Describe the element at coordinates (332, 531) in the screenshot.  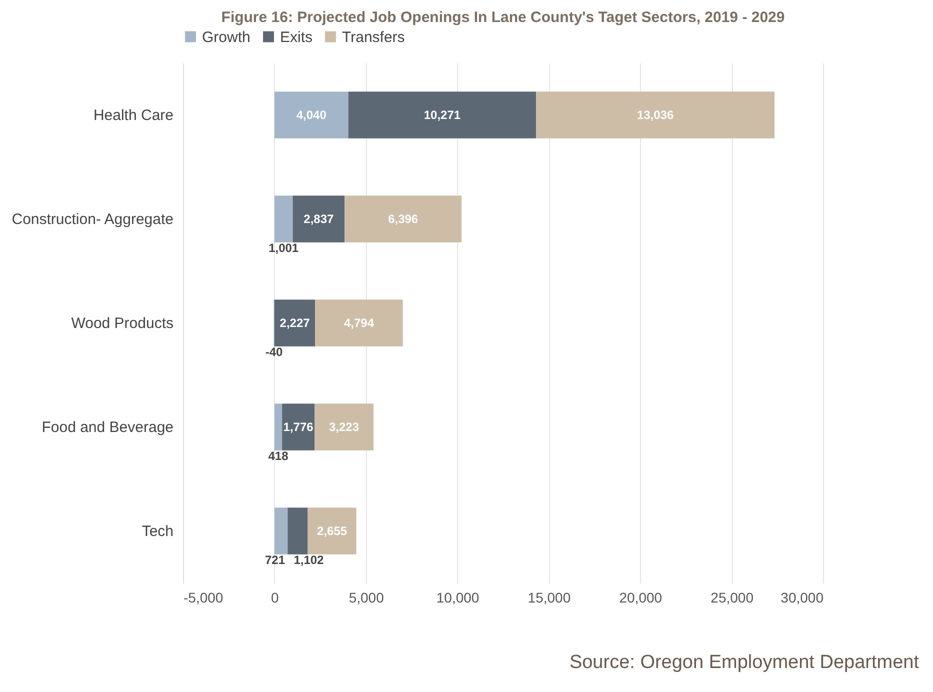
I see `data-label: 2,655` at that location.